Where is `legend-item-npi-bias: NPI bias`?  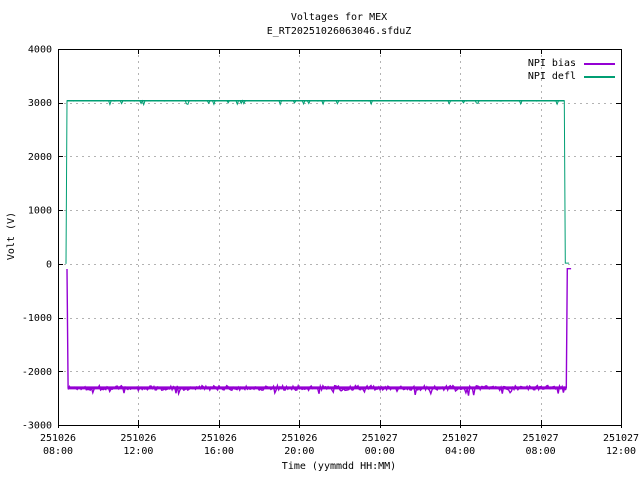
legend-item-npi-bias: NPI bias is located at coordinates (565, 63).